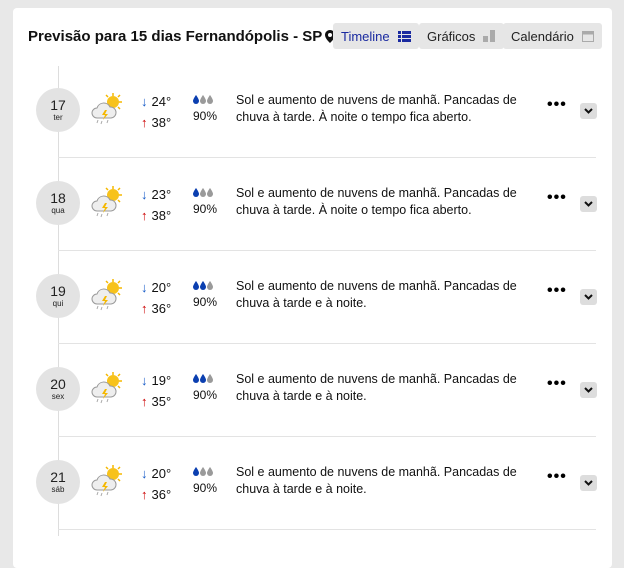  I want to click on date-badge: 19 qui, so click(58, 296).